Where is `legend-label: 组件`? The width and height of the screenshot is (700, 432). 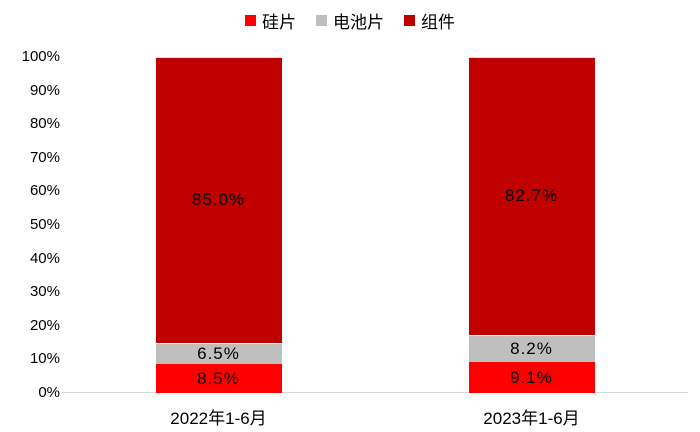 legend-label: 组件 is located at coordinates (438, 22).